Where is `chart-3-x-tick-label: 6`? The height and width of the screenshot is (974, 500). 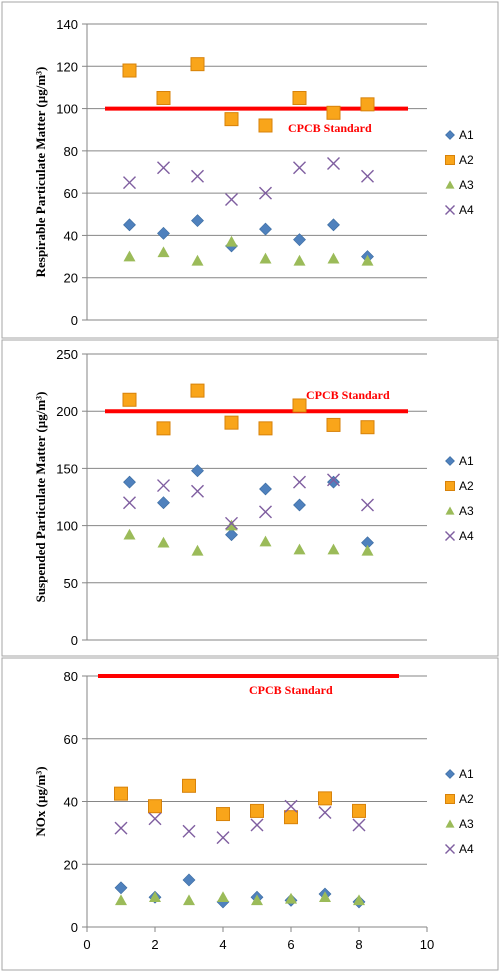 chart-3-x-tick-label: 6 is located at coordinates (290, 944).